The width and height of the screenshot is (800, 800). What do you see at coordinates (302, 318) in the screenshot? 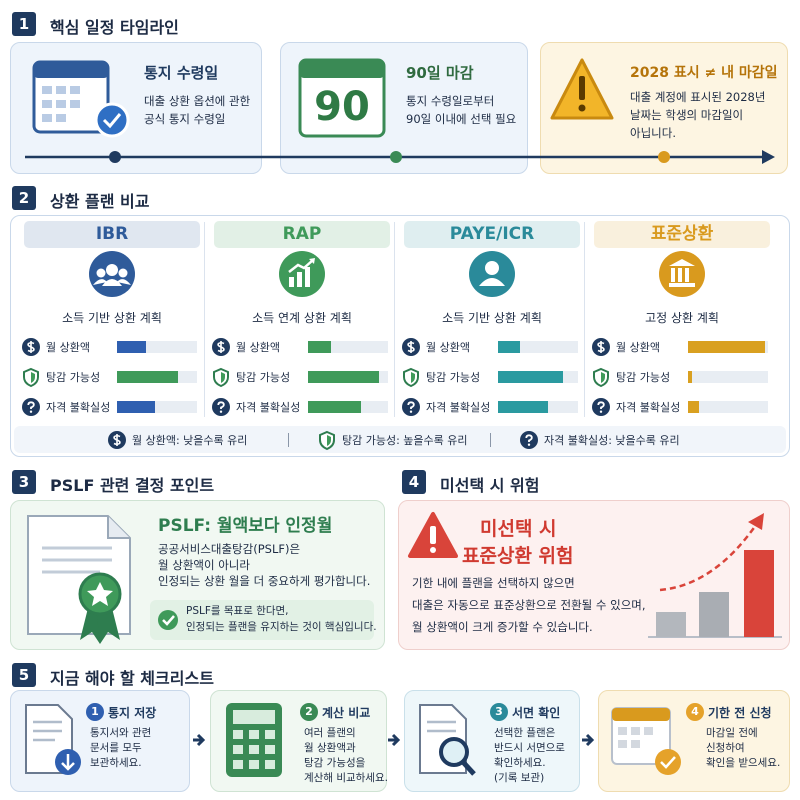
I see `plan-subtitle: 소득 연계 상환 계획` at bounding box center [302, 318].